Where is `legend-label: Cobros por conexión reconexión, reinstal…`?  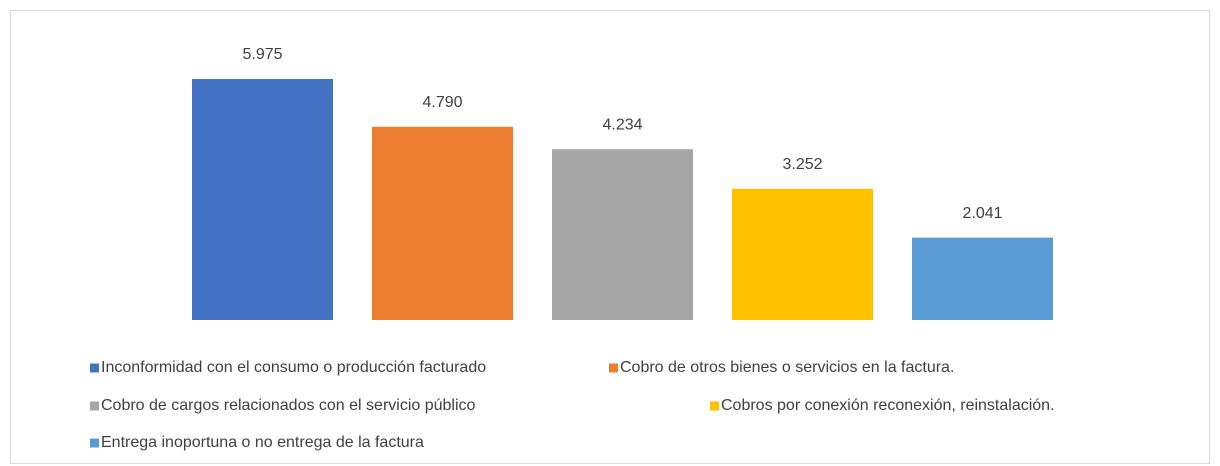
legend-label: Cobros por conexión reconexión, reinstal… is located at coordinates (888, 405).